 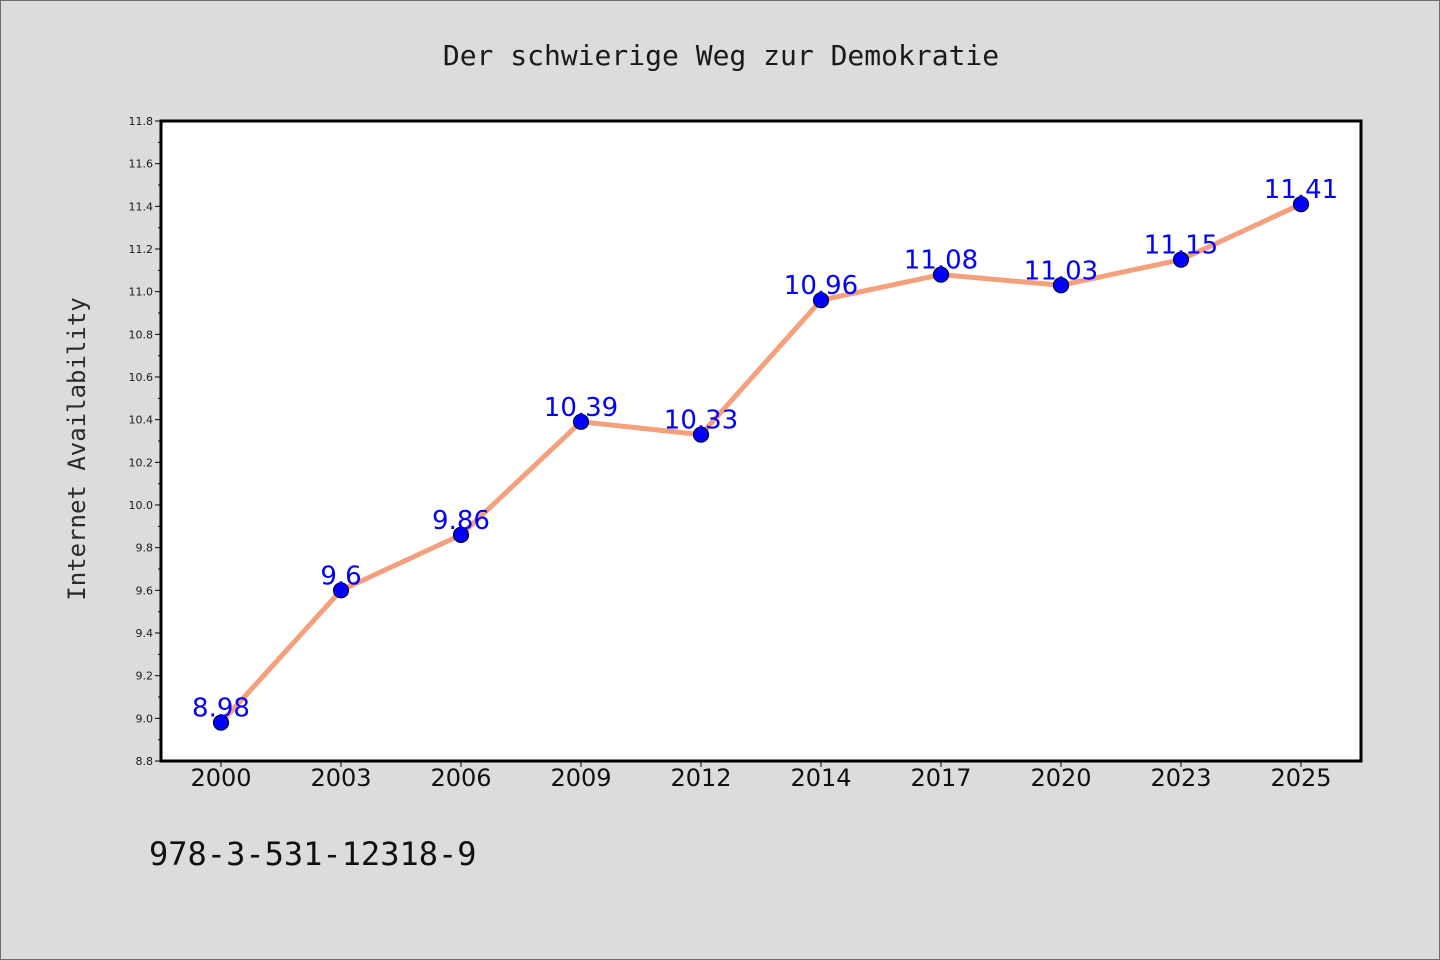 I want to click on data-label: 9.86, so click(x=461, y=521).